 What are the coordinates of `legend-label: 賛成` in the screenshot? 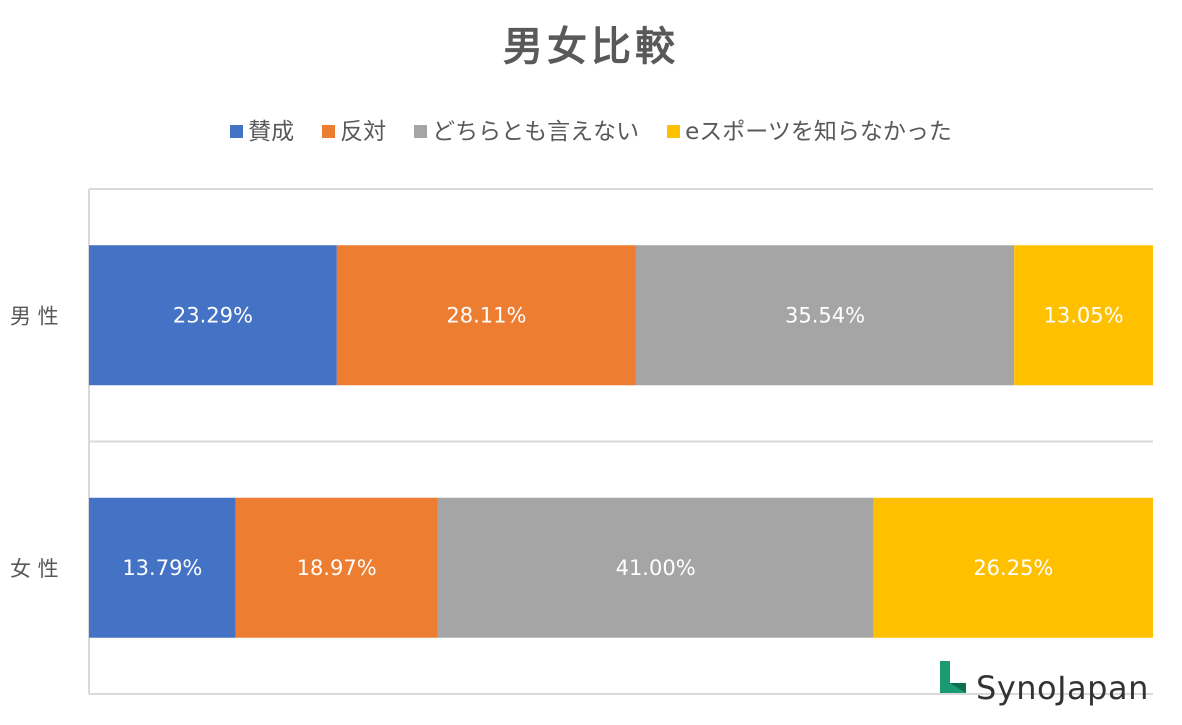 It's located at (271, 132).